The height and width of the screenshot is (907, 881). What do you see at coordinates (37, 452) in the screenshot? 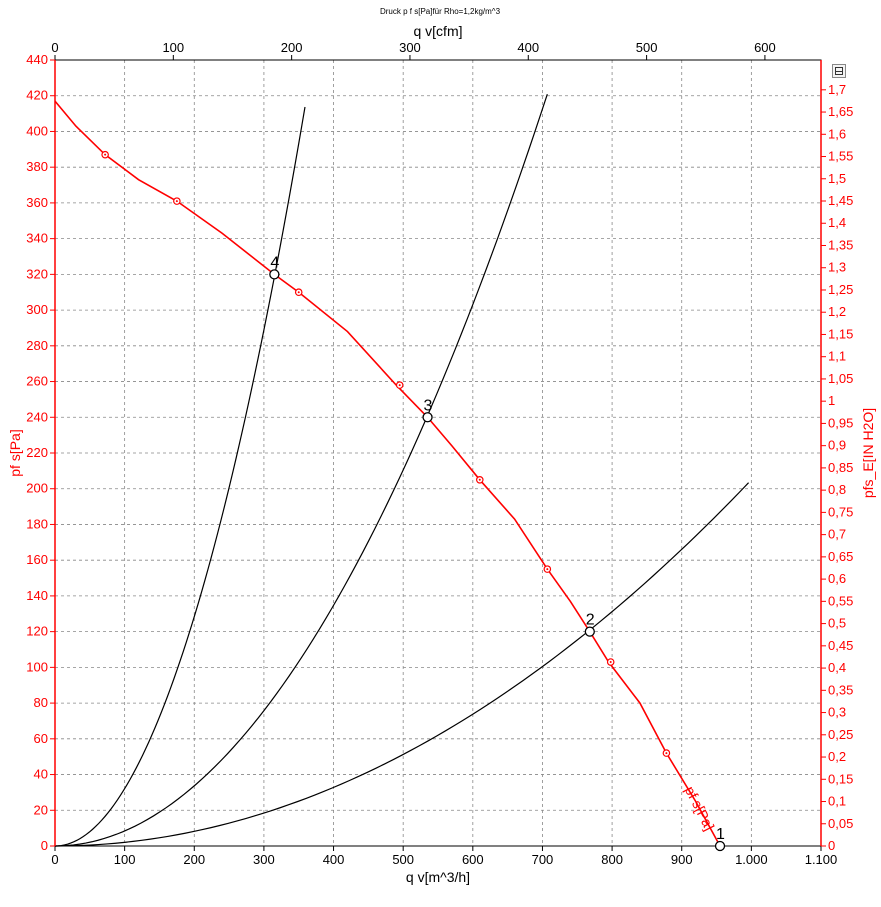
I see `y-tick-label: 220` at bounding box center [37, 452].